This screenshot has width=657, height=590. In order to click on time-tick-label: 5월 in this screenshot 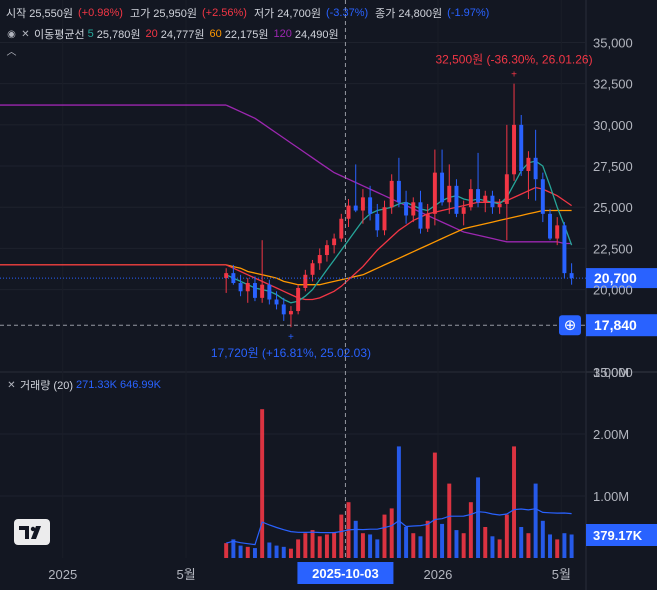, I will do `click(561, 574)`.